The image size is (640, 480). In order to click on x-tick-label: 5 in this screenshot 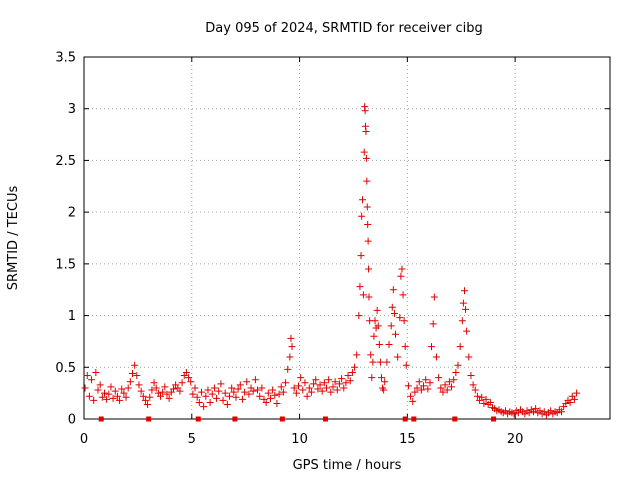, I will do `click(192, 439)`.